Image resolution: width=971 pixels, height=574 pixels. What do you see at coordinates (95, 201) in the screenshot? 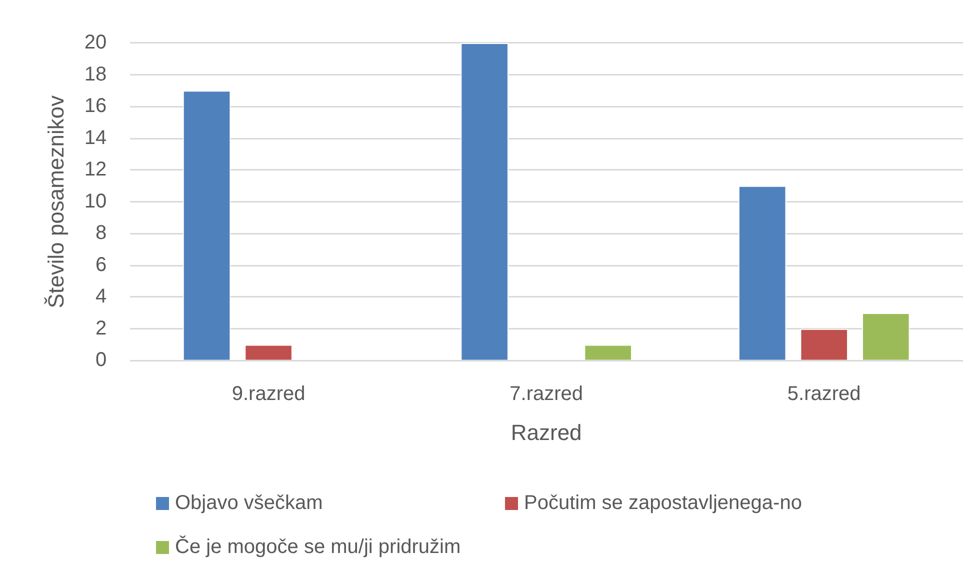
I see `y-tick-label: 10` at bounding box center [95, 201].